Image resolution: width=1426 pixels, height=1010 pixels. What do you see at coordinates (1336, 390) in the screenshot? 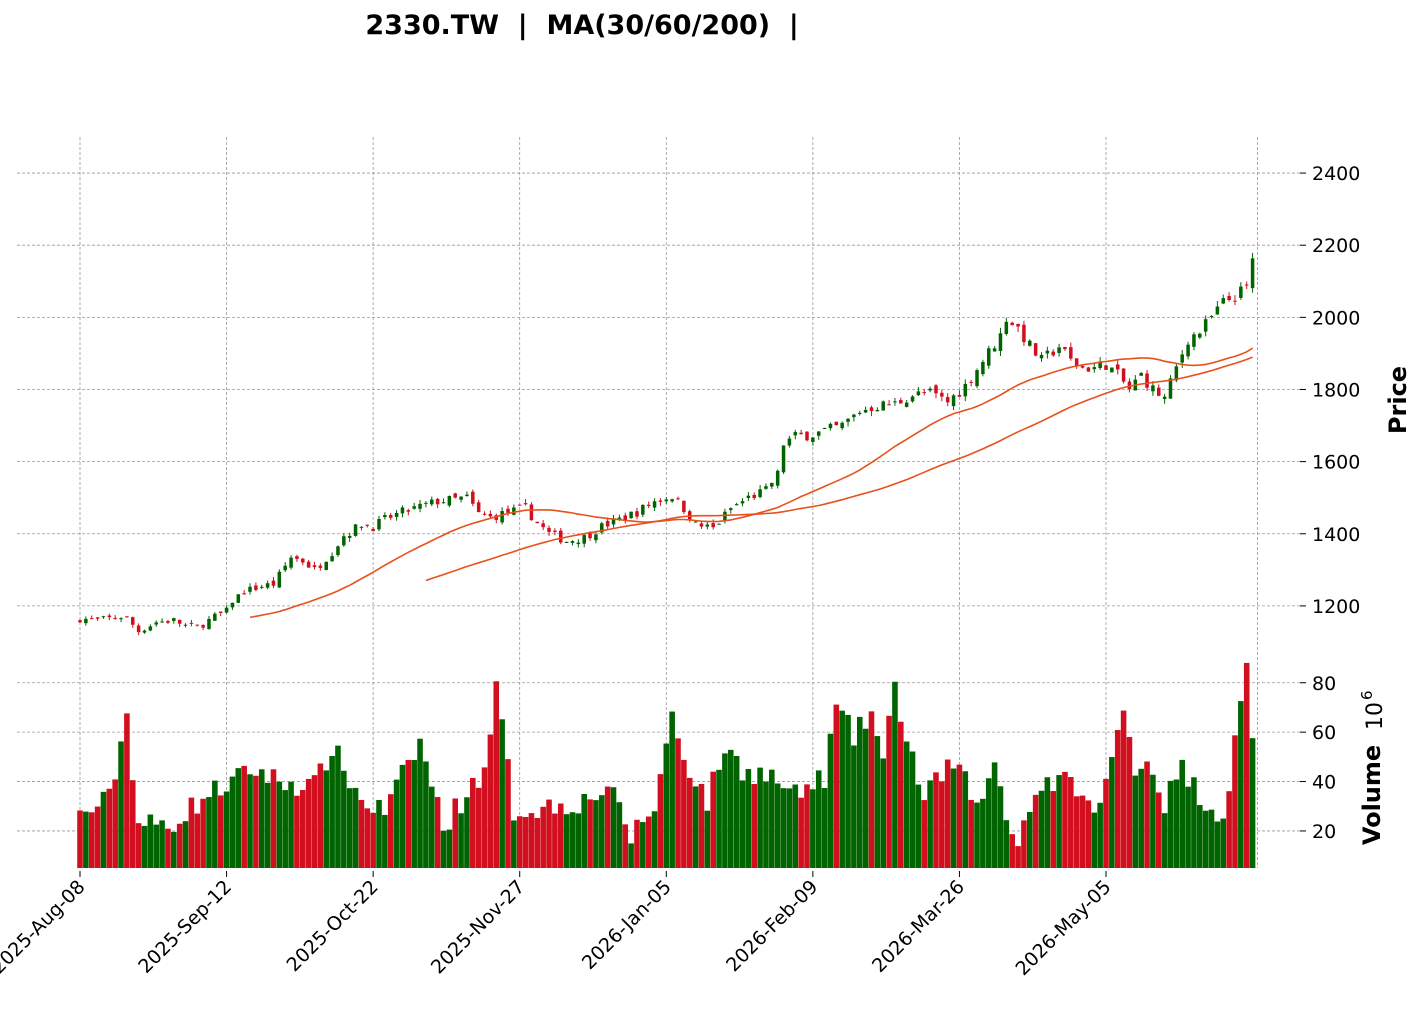
I see `price-tick-label: 1800` at bounding box center [1336, 390].